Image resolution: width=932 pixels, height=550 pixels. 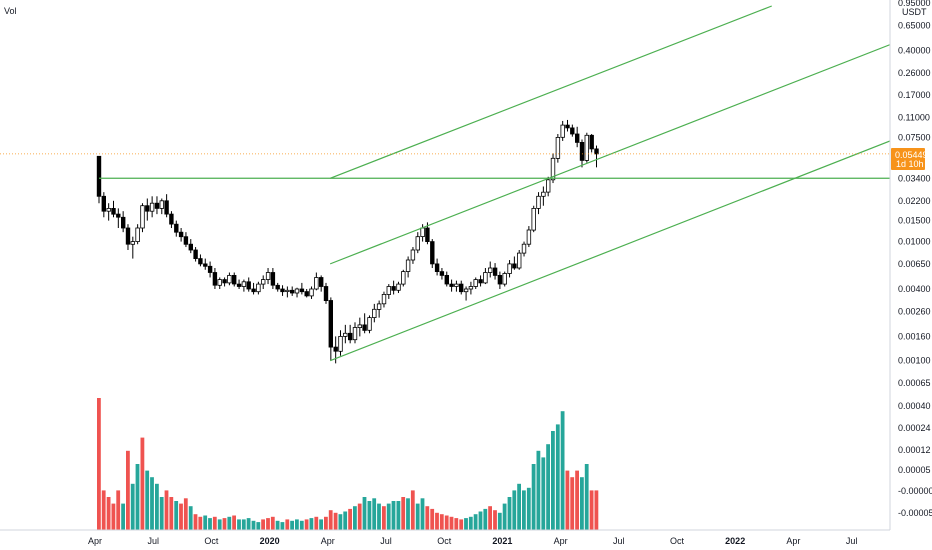 I want to click on time-tick-label: Jul, so click(x=852, y=541).